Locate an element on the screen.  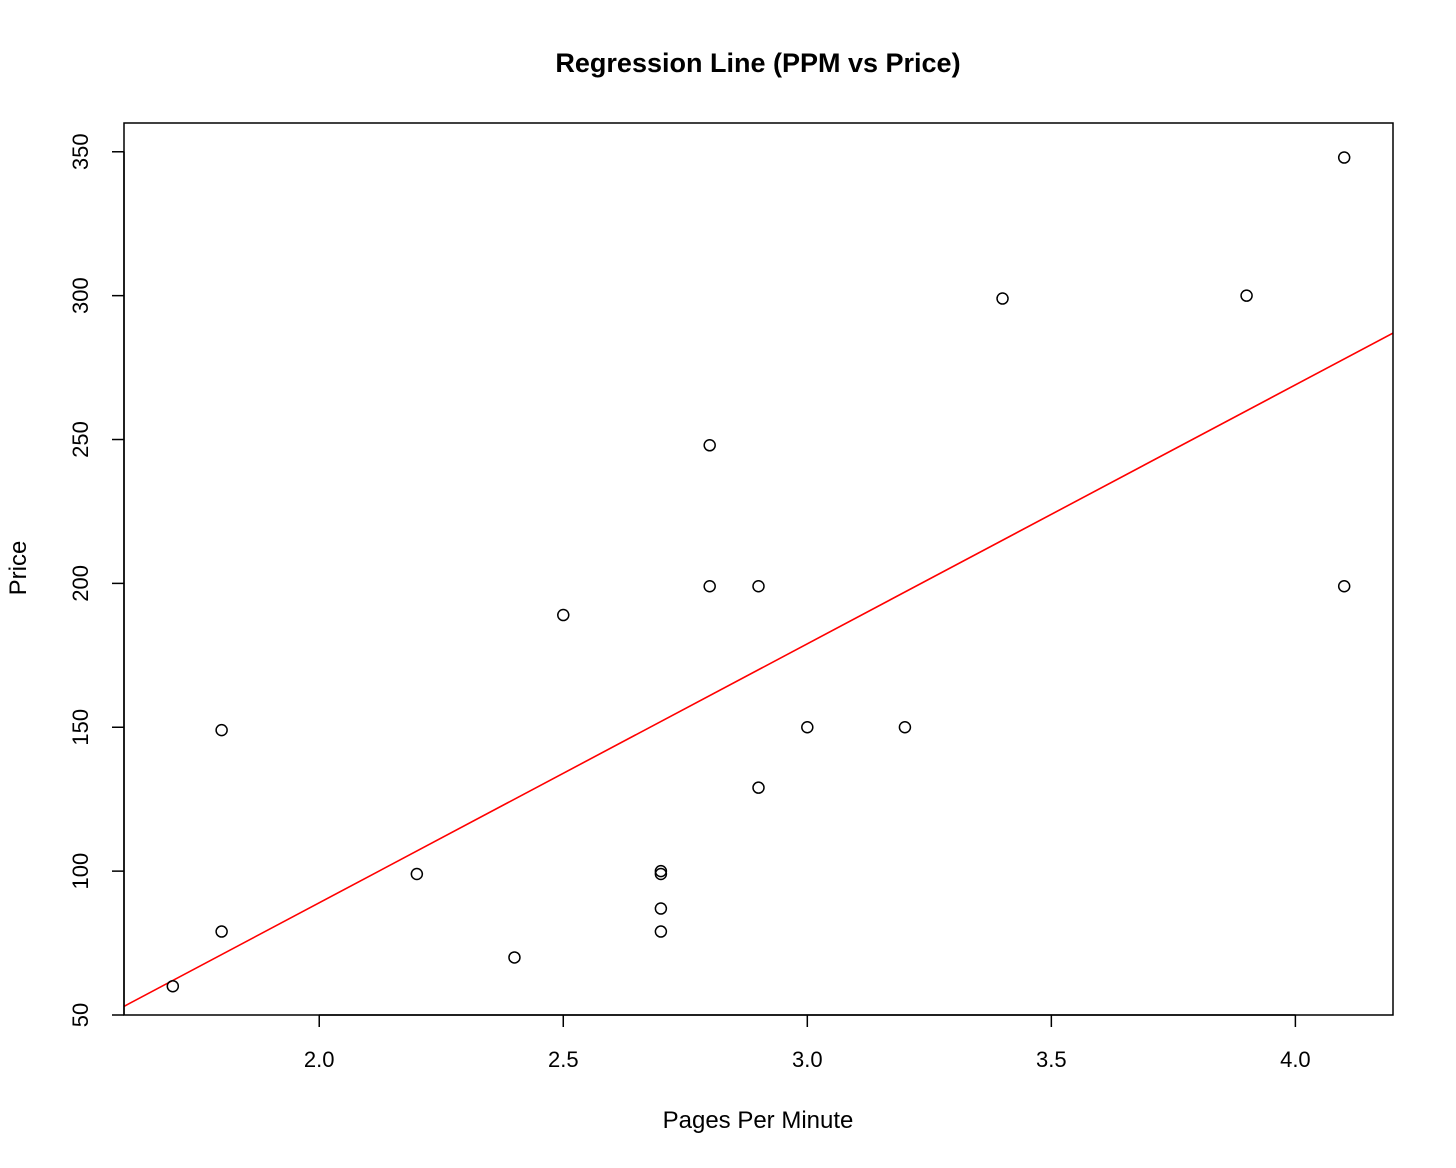
y-tick-label: 350 is located at coordinates (80, 151).